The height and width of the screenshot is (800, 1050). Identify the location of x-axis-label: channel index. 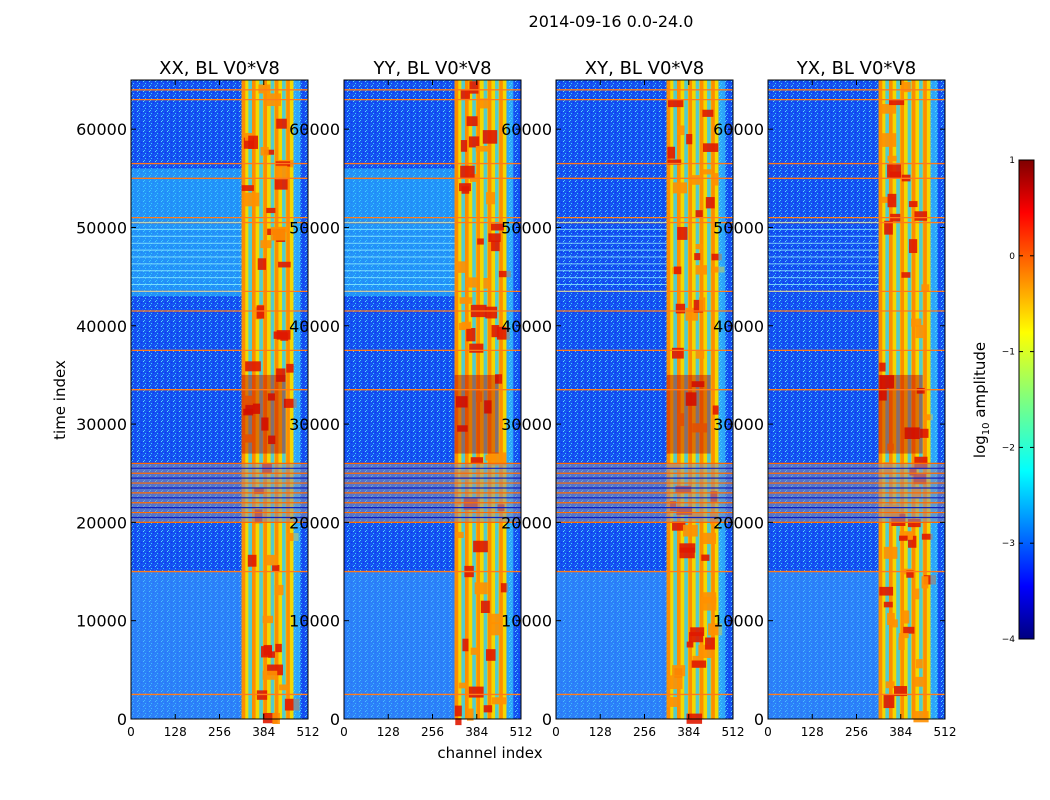
(489, 753).